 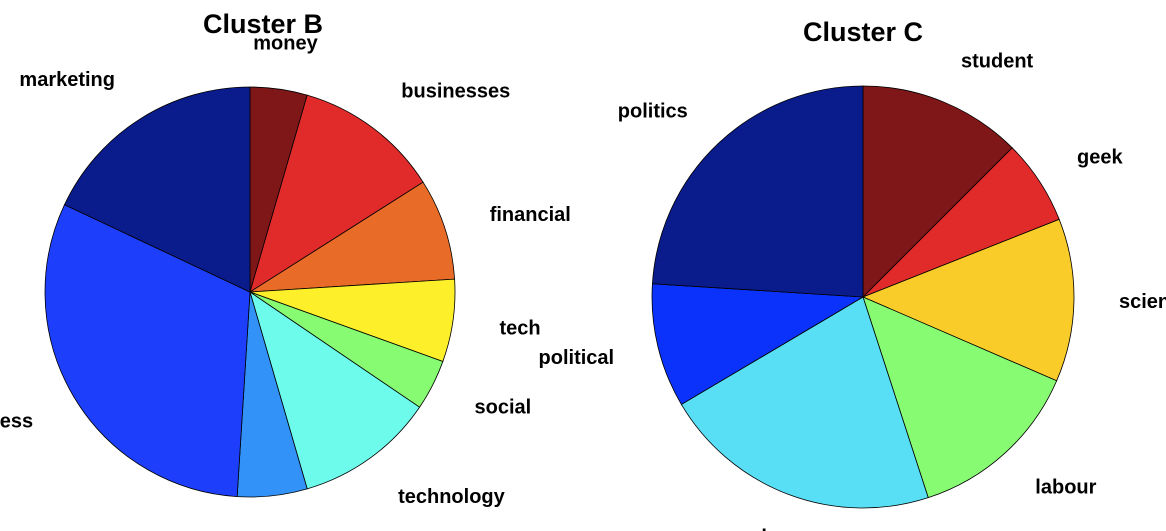 What do you see at coordinates (761, 529) in the screenshot?
I see `slice-label-uk: uk` at bounding box center [761, 529].